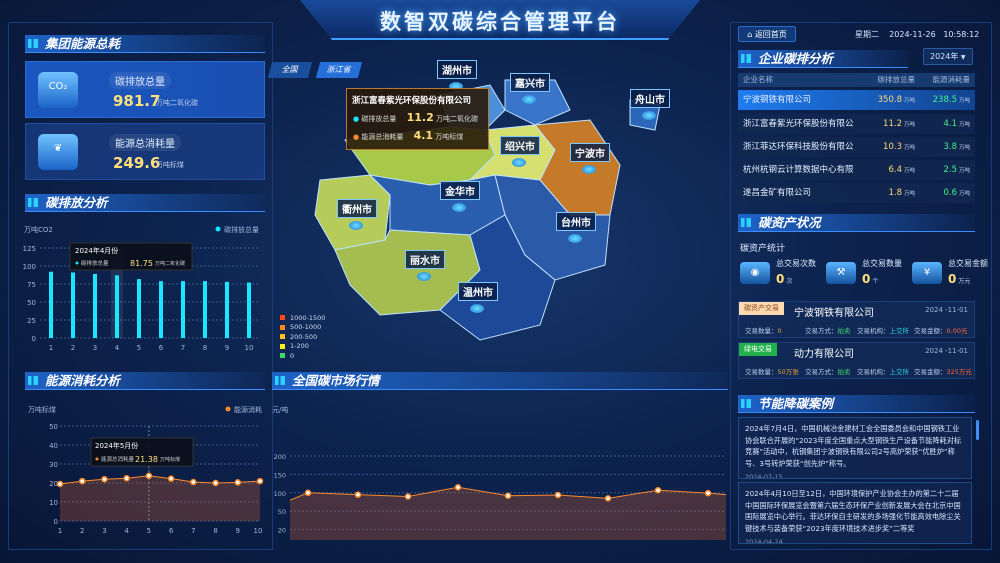 The width and height of the screenshot is (1000, 563). Describe the element at coordinates (302, 328) in the screenshot. I see `legend-item: 500-1000` at that location.